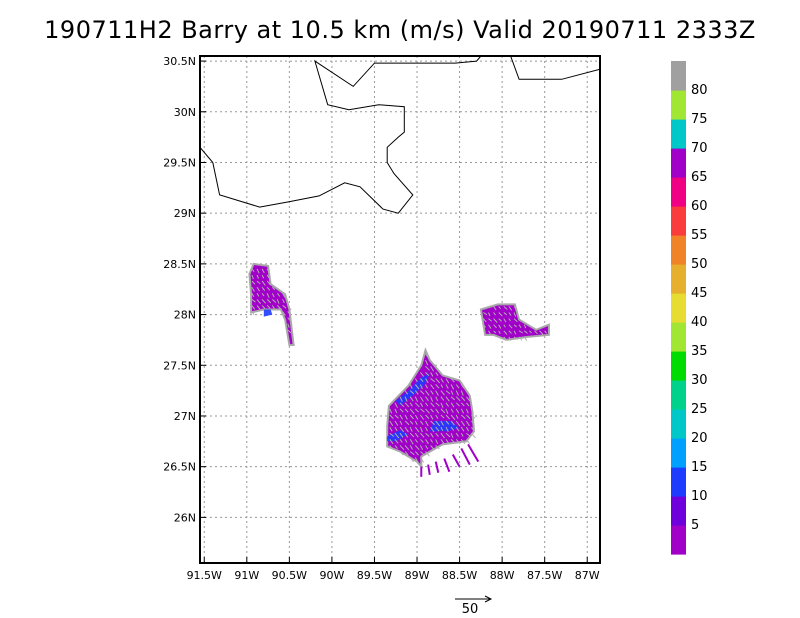  I want to click on tick-label-lat: 27N, so click(185, 416).